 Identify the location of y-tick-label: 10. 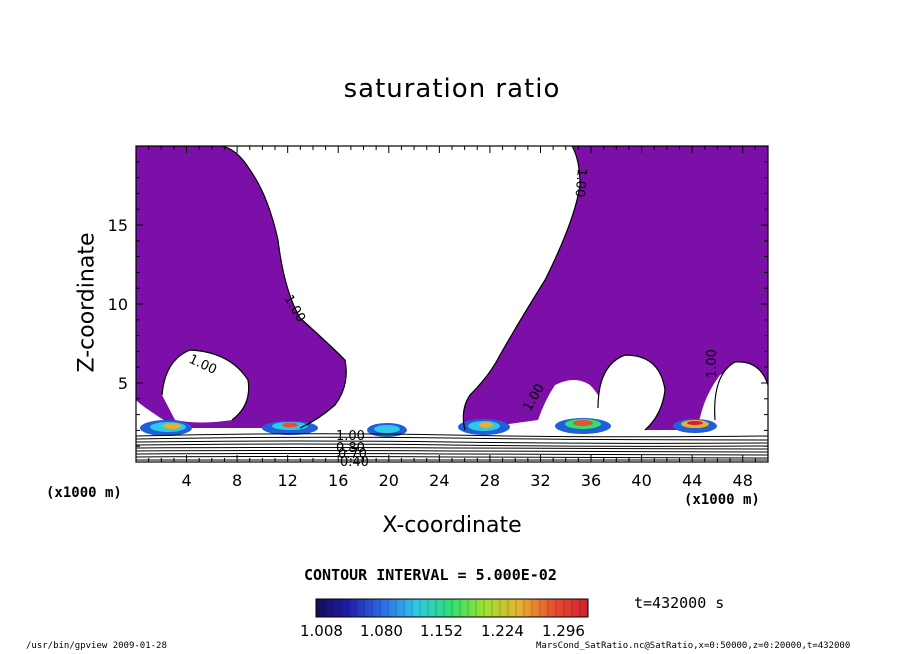
(118, 304).